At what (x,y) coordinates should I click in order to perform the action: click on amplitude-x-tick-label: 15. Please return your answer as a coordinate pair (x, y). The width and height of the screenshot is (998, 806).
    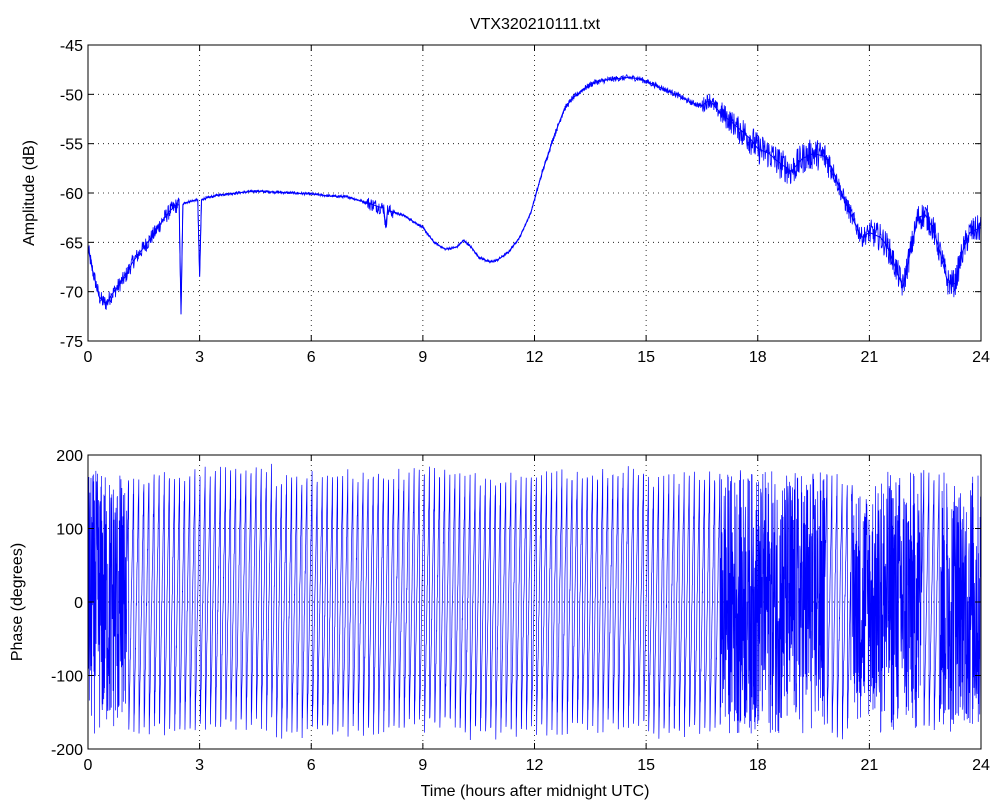
    Looking at the image, I should click on (646, 357).